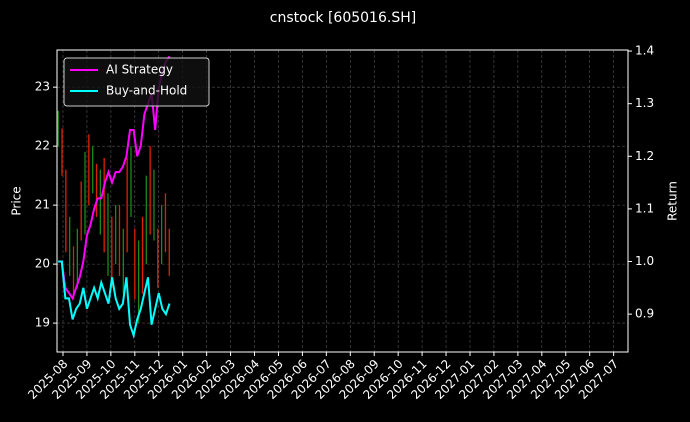 The image size is (690, 422). Describe the element at coordinates (673, 201) in the screenshot. I see `y2-axis-label: Return` at that location.